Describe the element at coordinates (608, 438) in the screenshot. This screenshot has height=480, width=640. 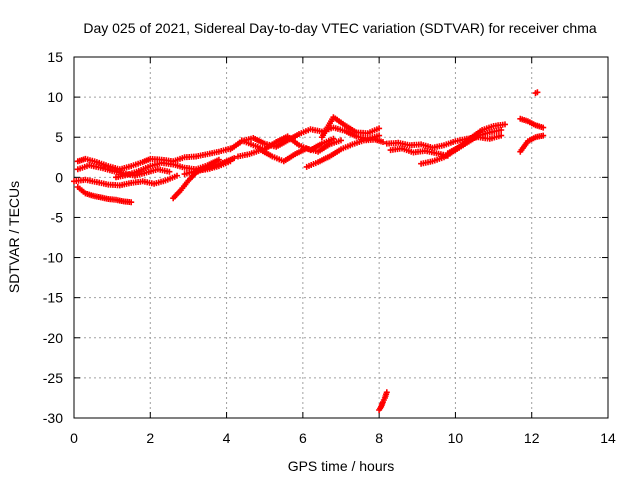
I see `x-tick-label: 14` at that location.